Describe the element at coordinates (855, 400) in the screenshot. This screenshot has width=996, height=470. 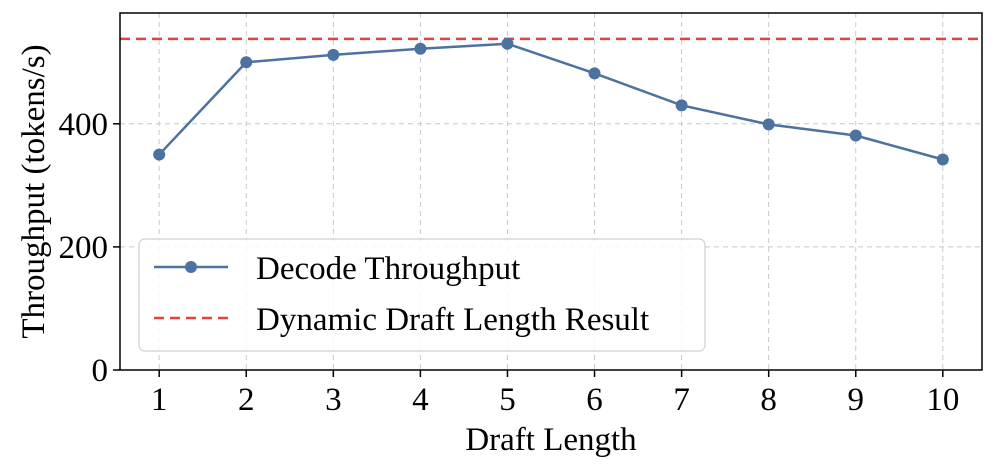
I see `x-tick-label: 9` at that location.